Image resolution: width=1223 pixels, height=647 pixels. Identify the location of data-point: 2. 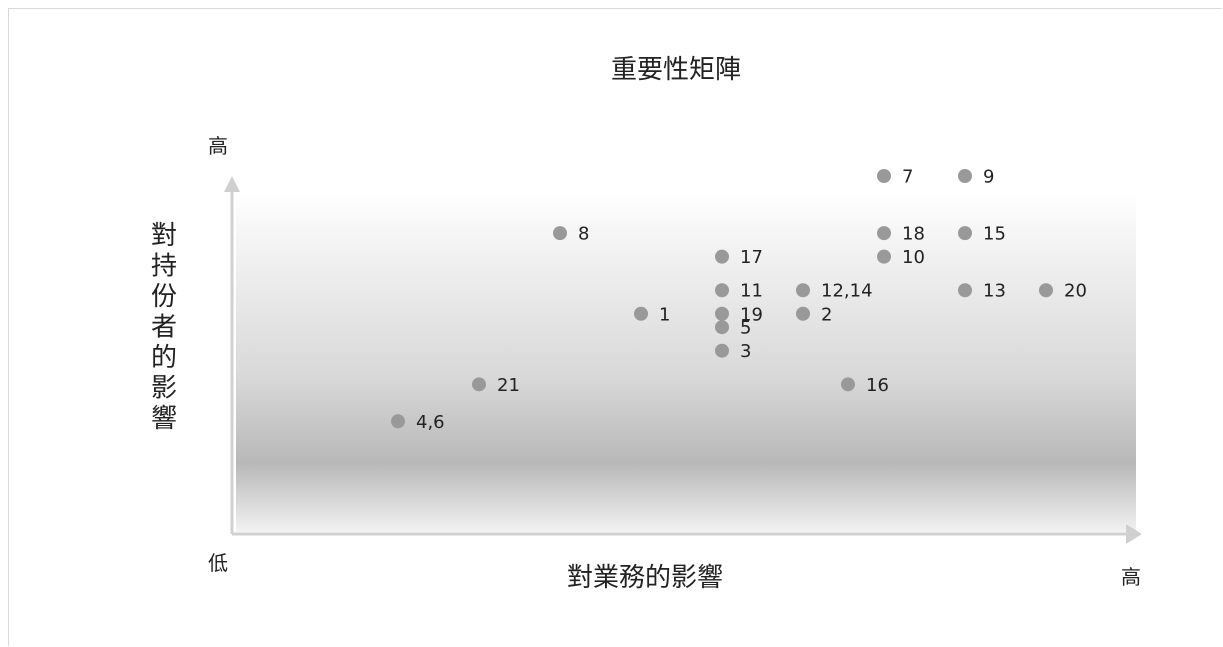
(814, 314).